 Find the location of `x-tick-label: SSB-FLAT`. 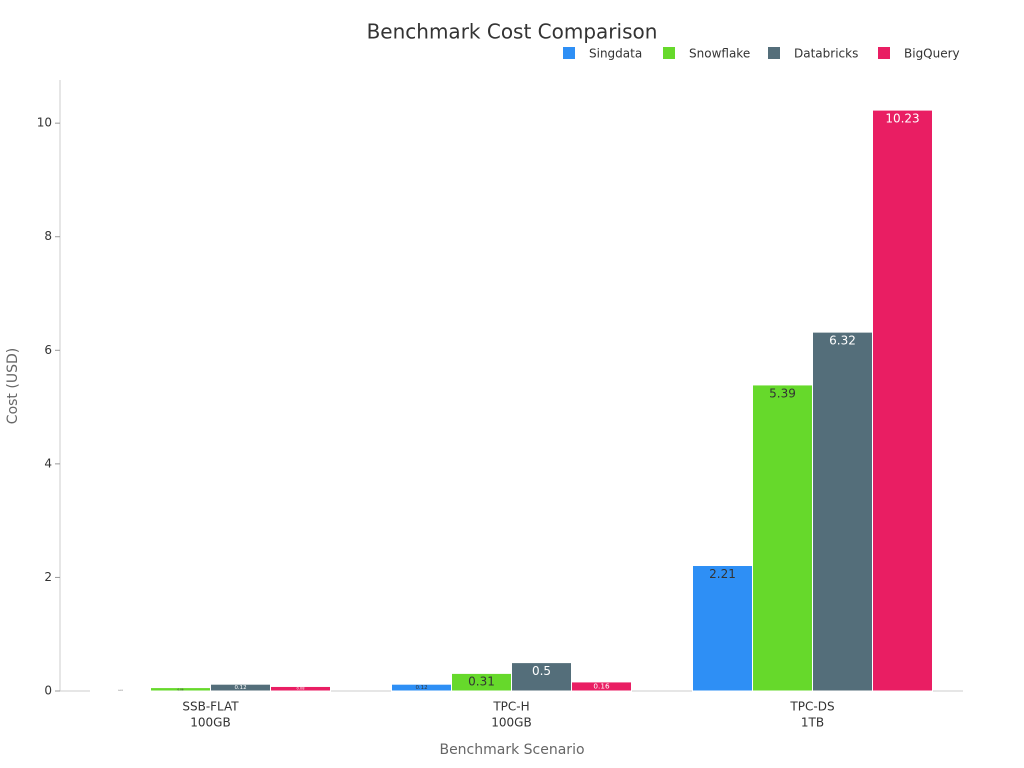

x-tick-label: SSB-FLAT is located at coordinates (210, 707).